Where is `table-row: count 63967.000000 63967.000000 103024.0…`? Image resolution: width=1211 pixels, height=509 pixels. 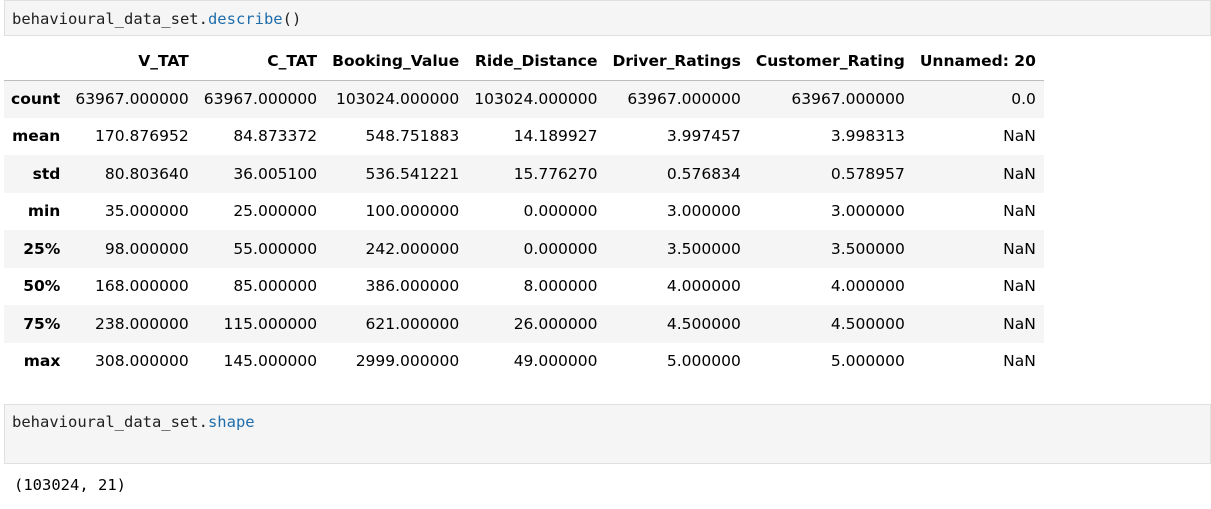 table-row: count 63967.000000 63967.000000 103024.0… is located at coordinates (524, 99).